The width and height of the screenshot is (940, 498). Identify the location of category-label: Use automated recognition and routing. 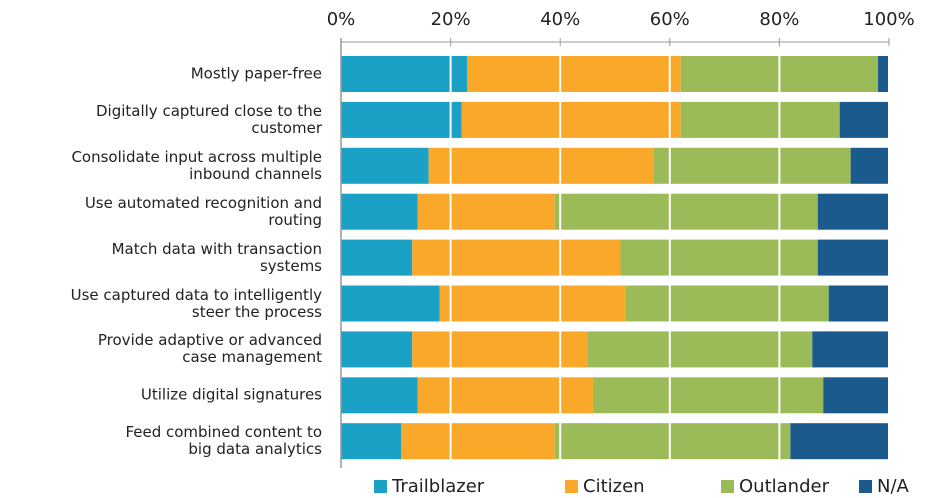
(203, 211).